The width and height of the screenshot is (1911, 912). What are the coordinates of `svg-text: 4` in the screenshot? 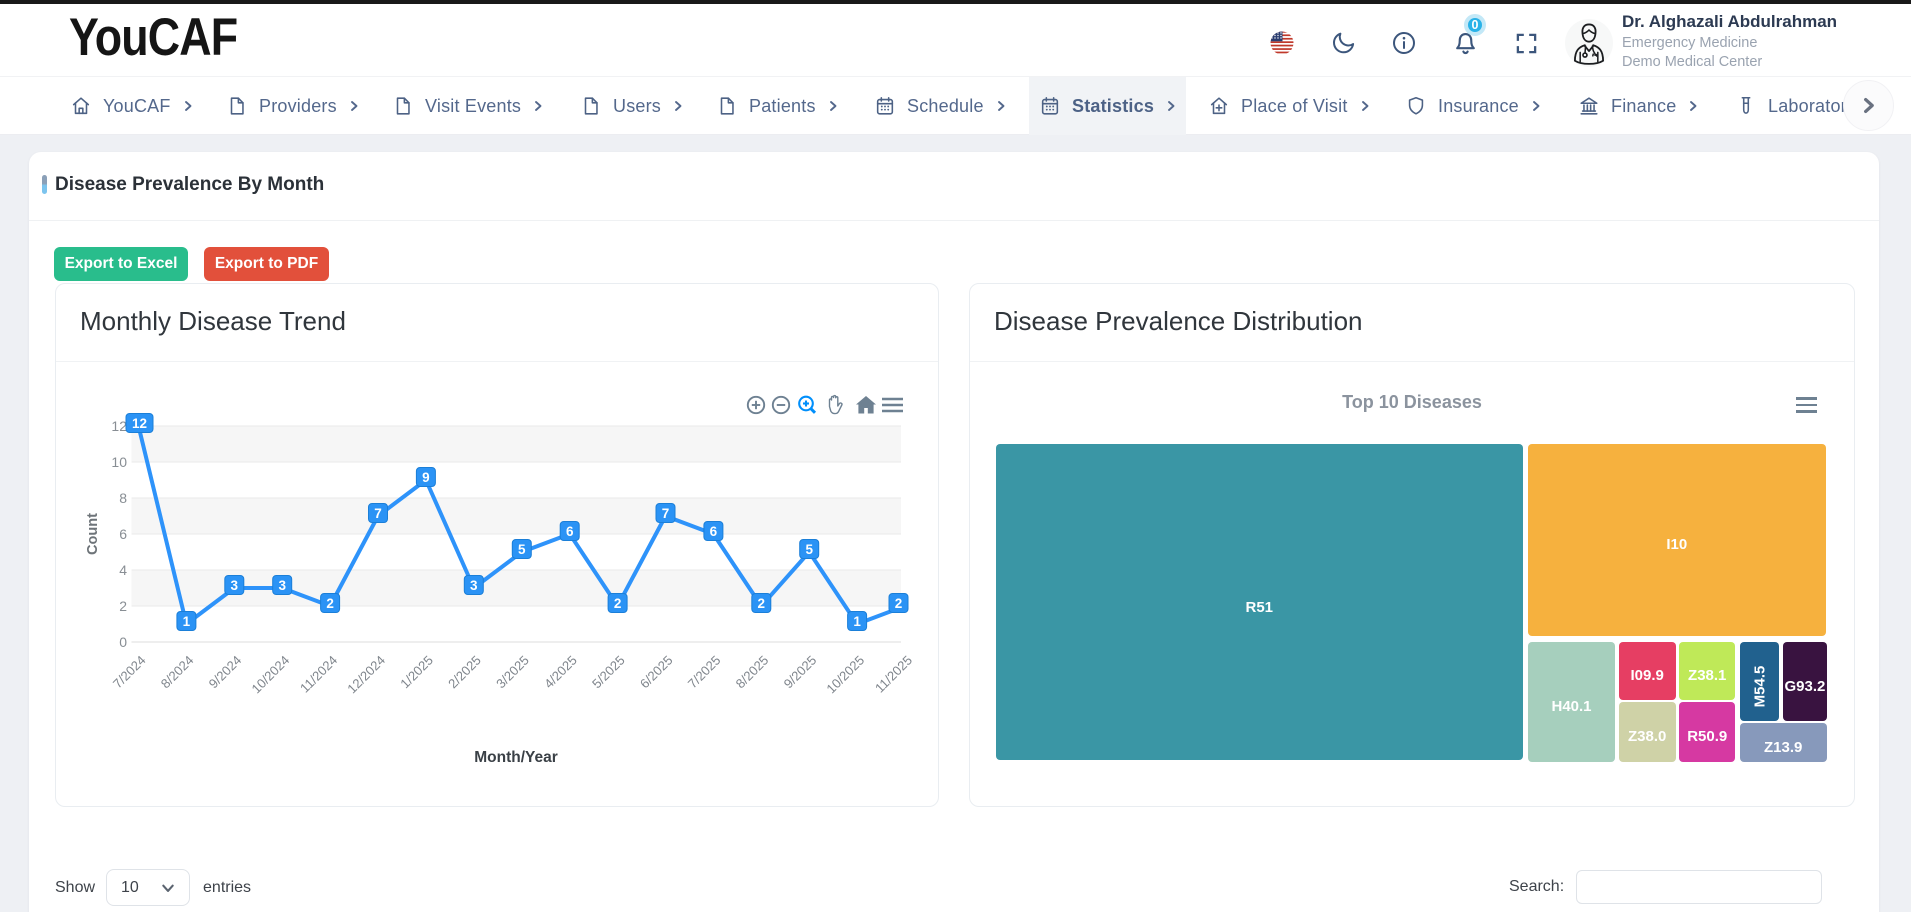 It's located at (123, 570).